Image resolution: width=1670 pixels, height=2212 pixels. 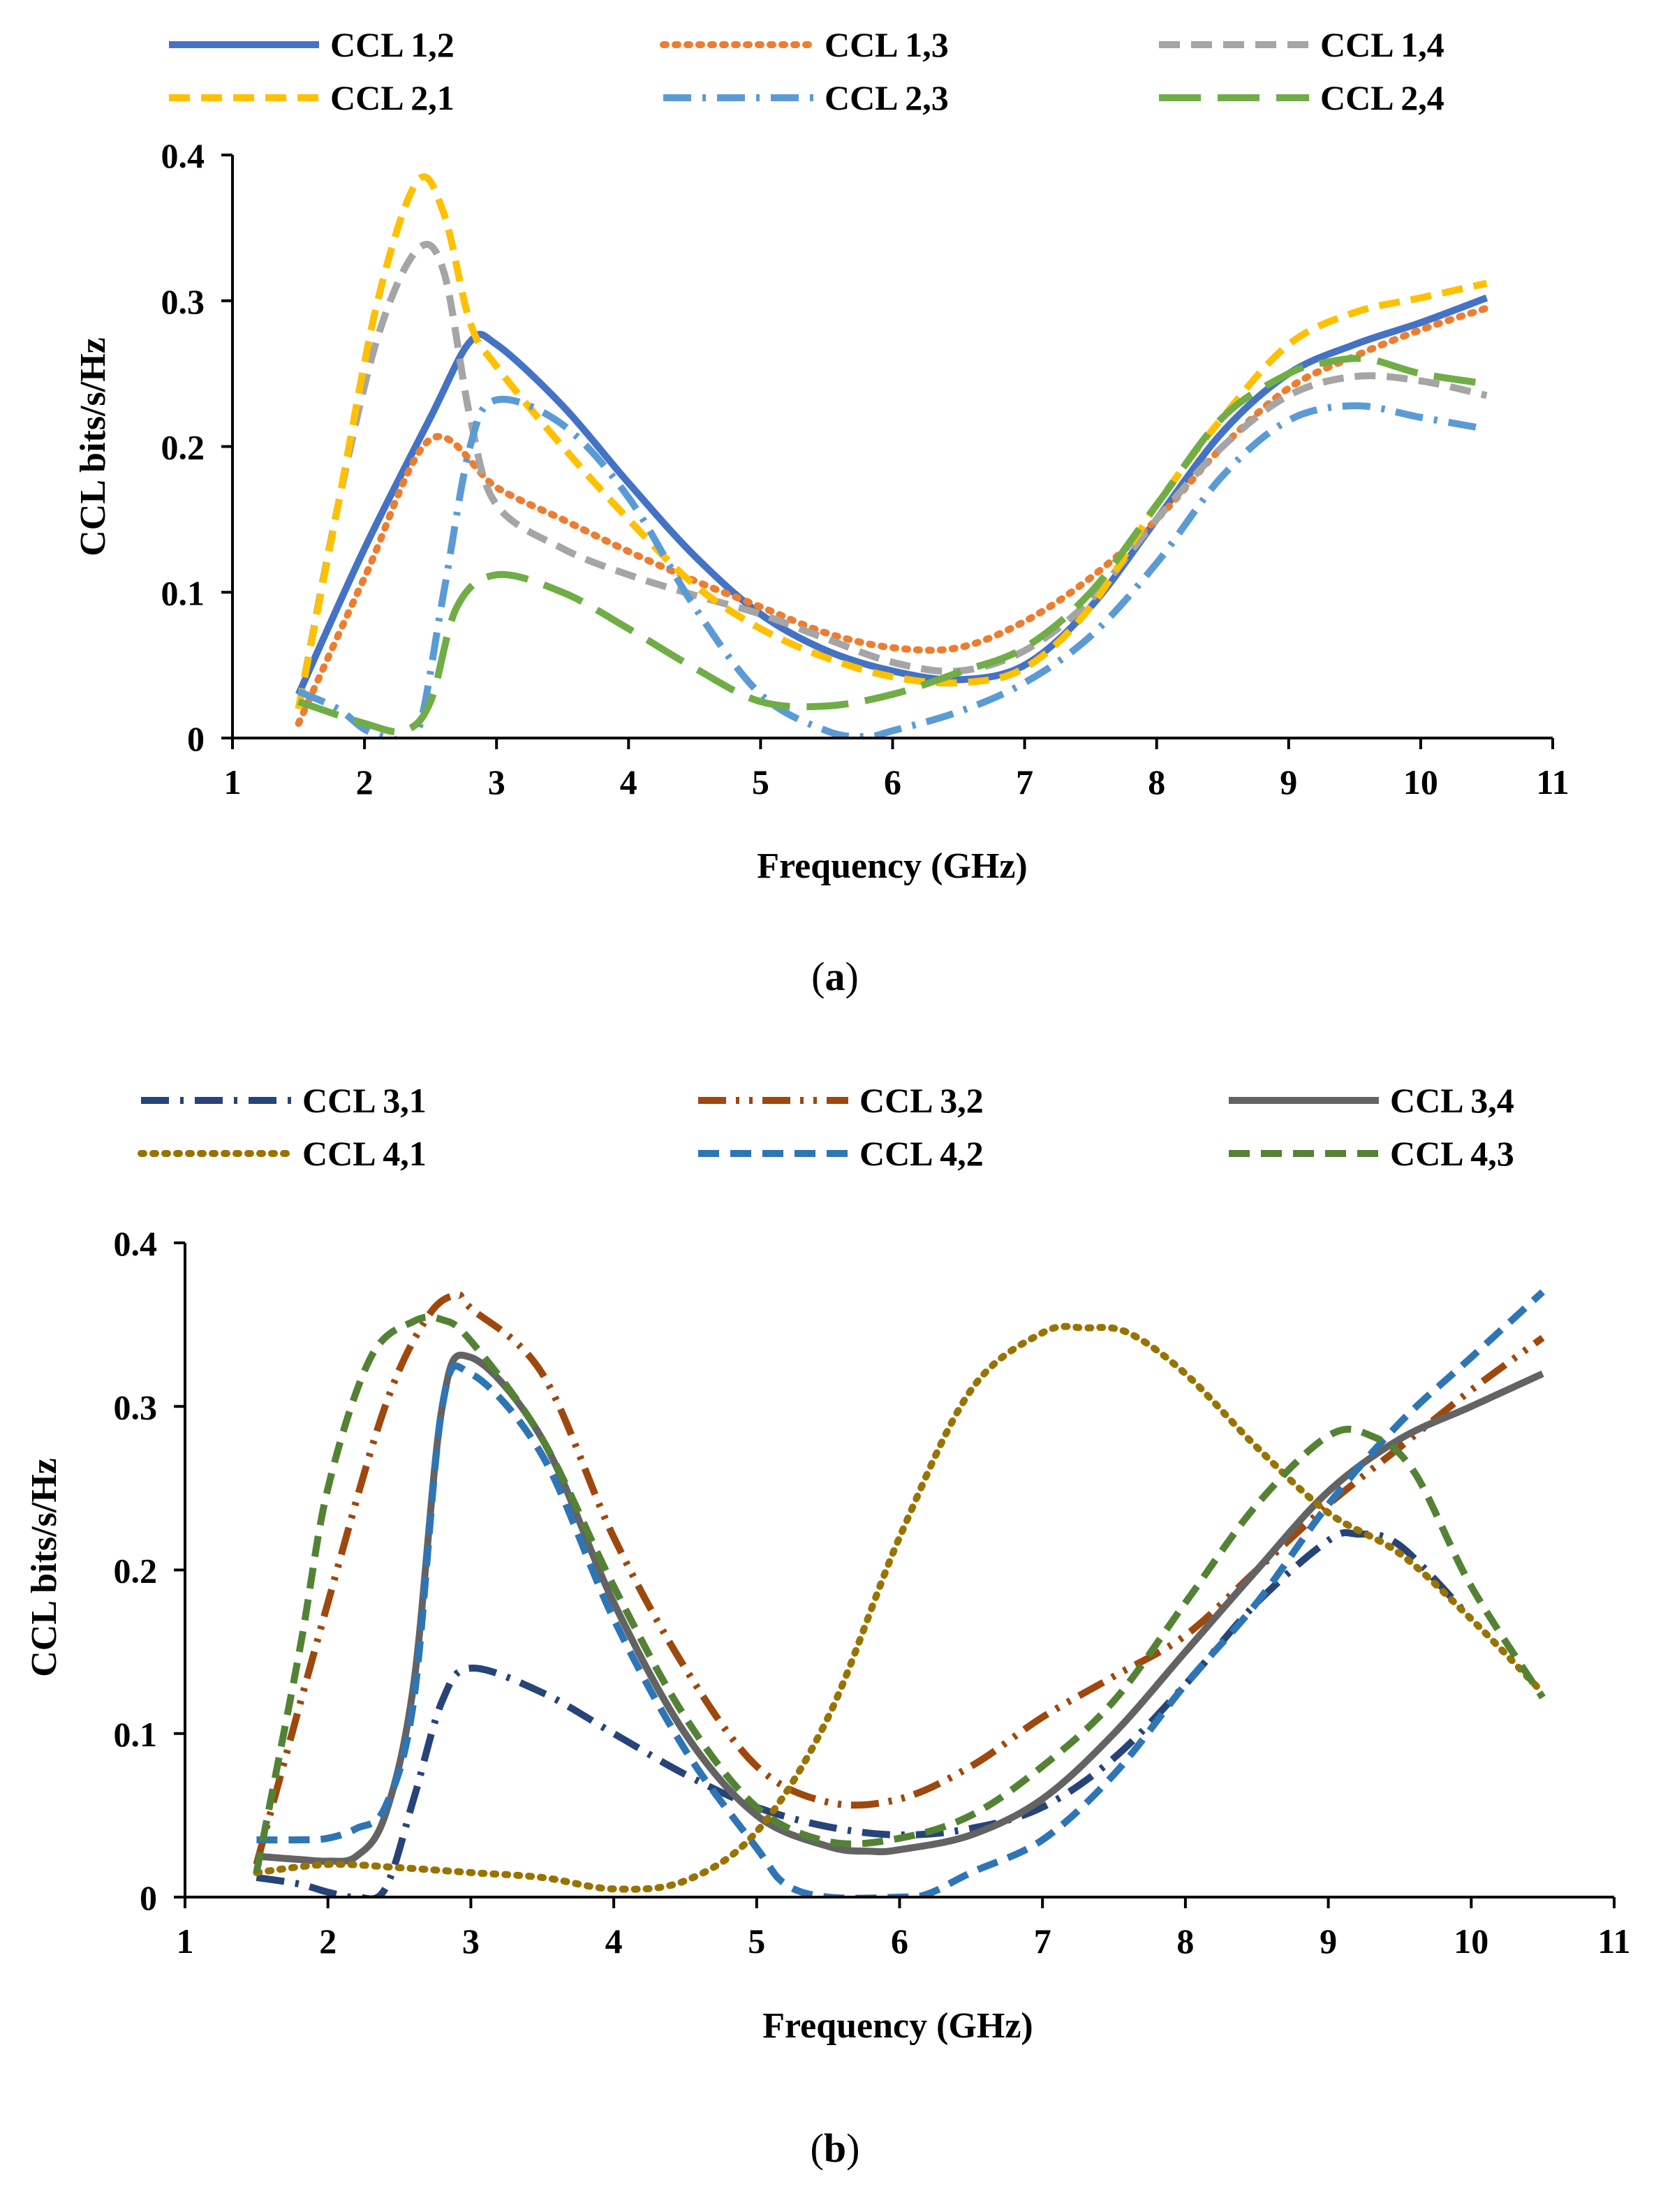 What do you see at coordinates (1452, 1100) in the screenshot?
I see `legend-label: CCL 3,4` at bounding box center [1452, 1100].